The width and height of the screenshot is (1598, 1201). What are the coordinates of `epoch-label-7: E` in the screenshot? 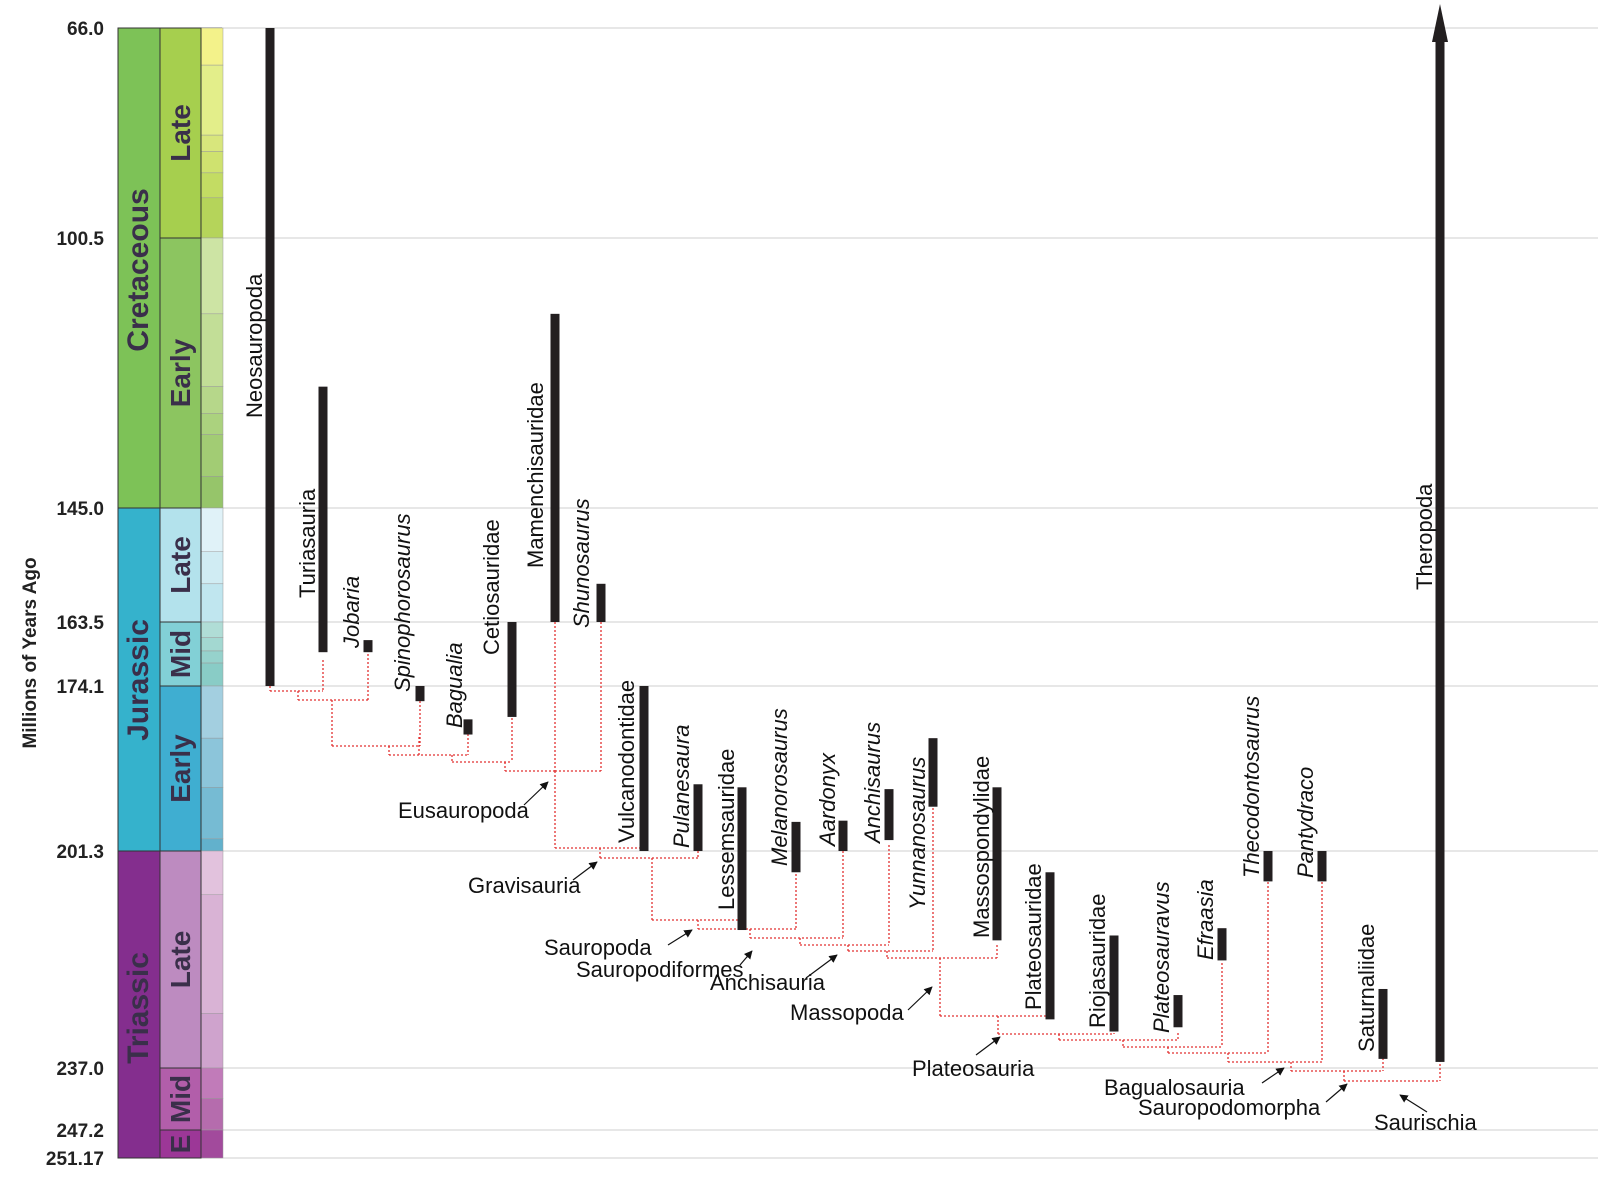 It's located at (180, 1144).